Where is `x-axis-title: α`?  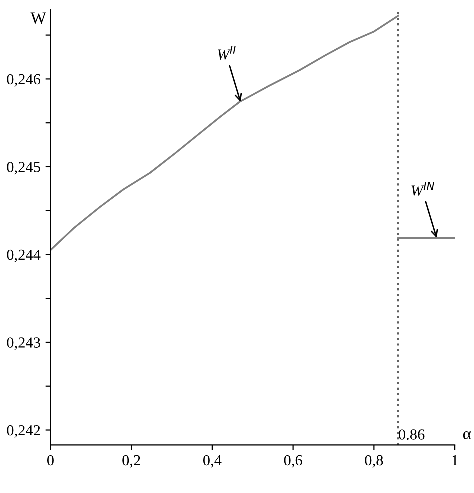 x-axis-title: α is located at coordinates (467, 435).